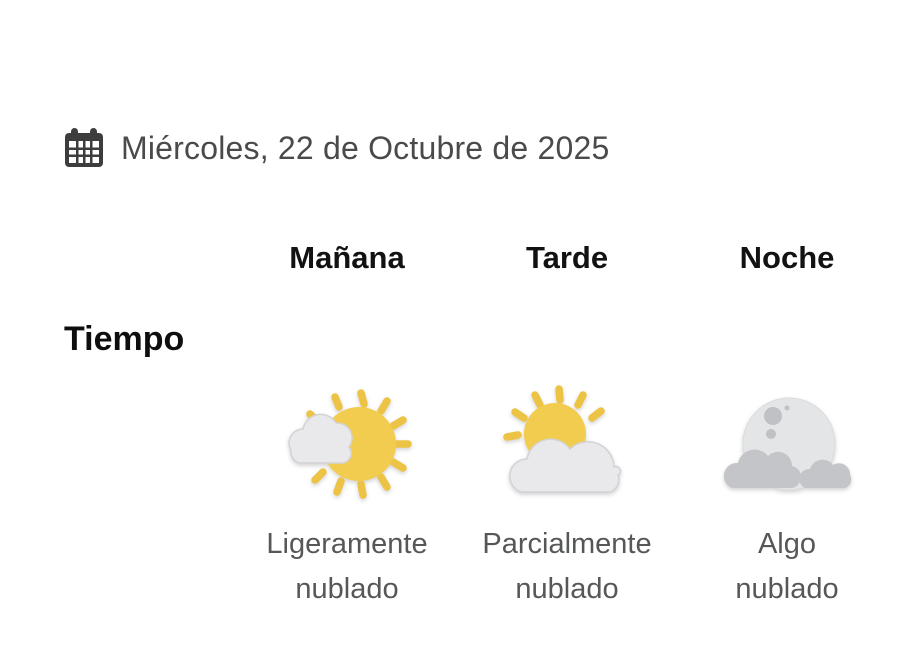  Describe the element at coordinates (461, 333) in the screenshot. I see `tiempo-label-row: Tiempo` at that location.